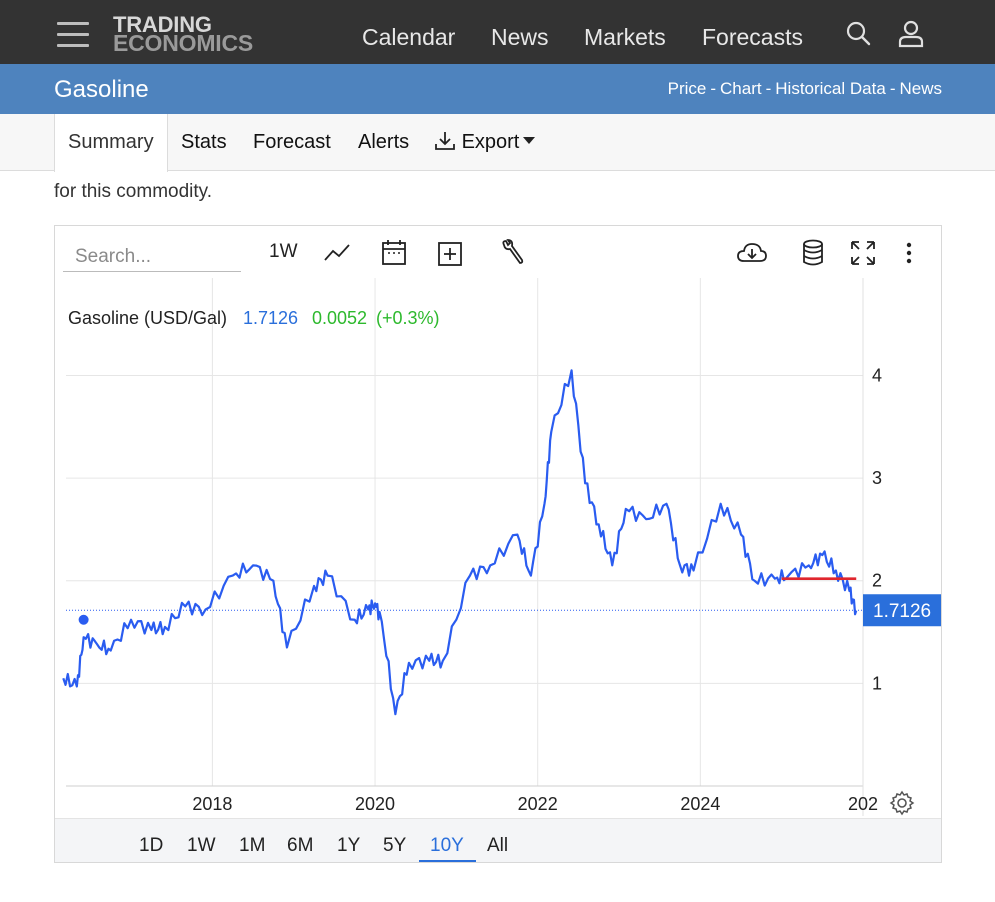 The width and height of the screenshot is (995, 902). Describe the element at coordinates (752, 37) in the screenshot. I see `nav-forecasts-link: Forecasts` at that location.